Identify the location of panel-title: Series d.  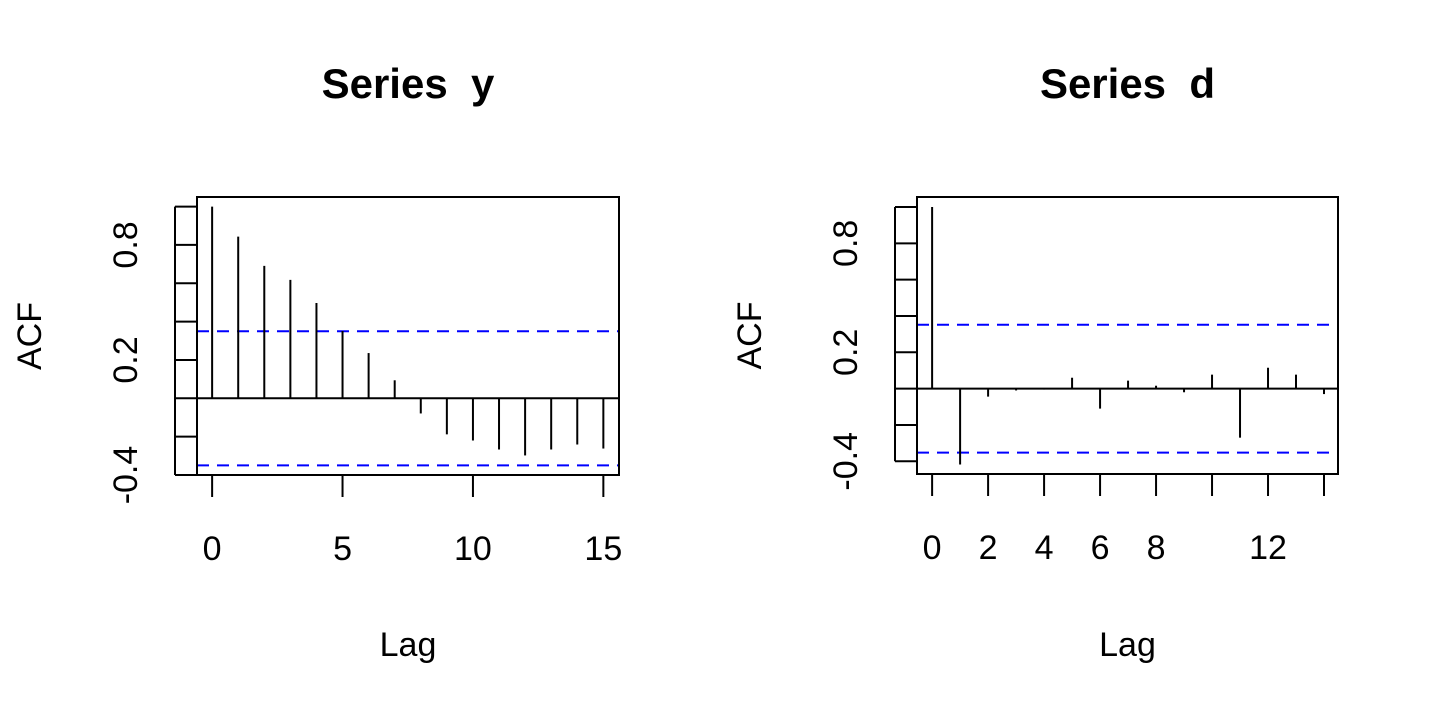
(1127, 83).